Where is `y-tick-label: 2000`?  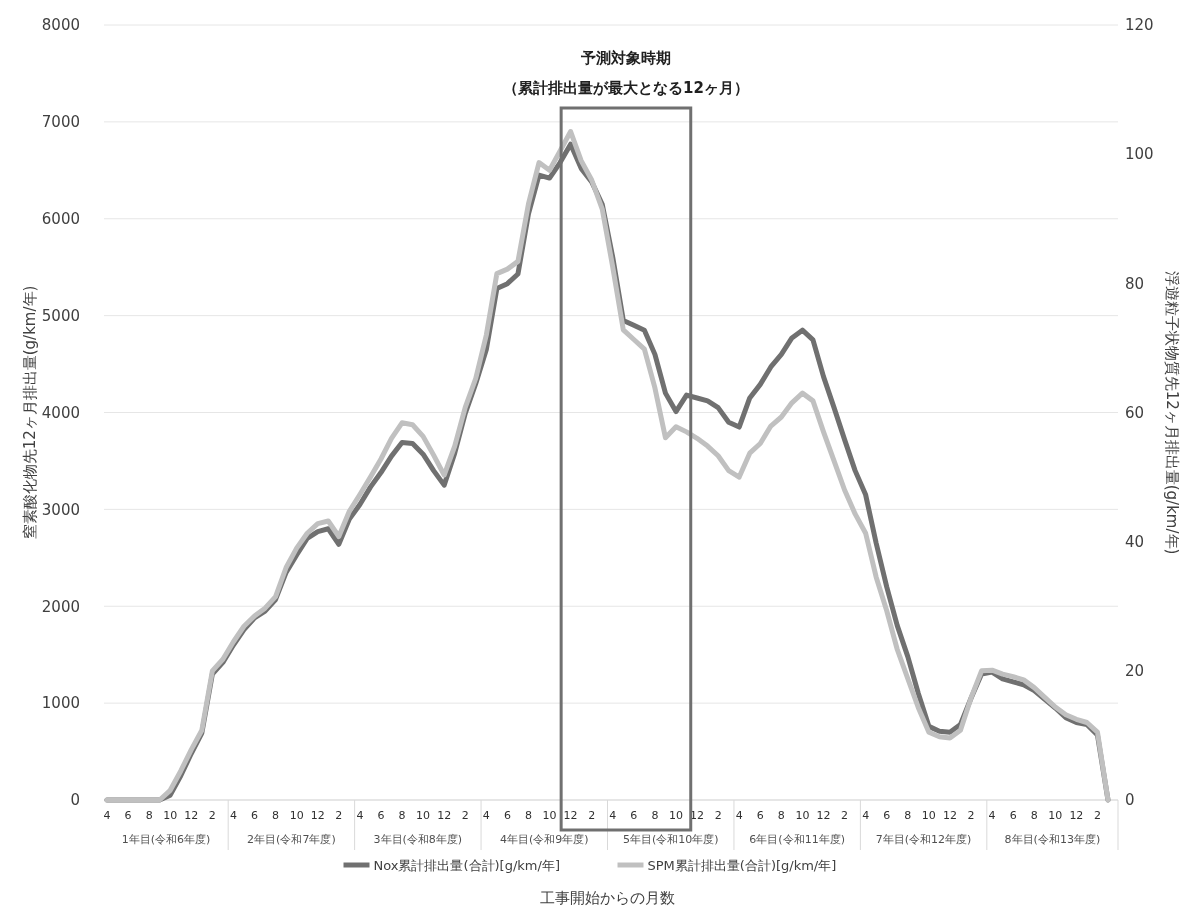 y-tick-label: 2000 is located at coordinates (60, 606).